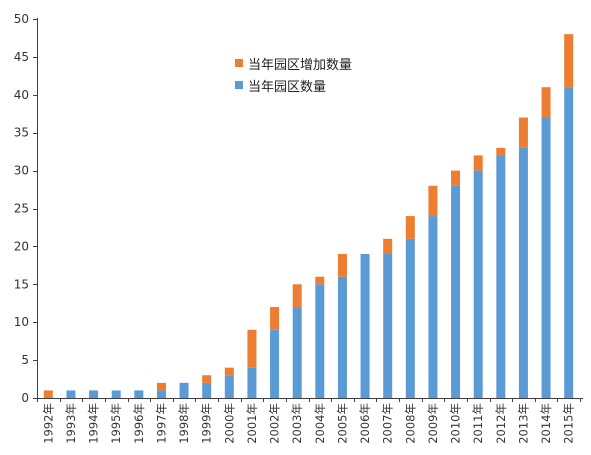 The width and height of the screenshot is (591, 455). Describe the element at coordinates (293, 76) in the screenshot. I see `legend: 当年园区增加数量 当年园区数量` at that location.